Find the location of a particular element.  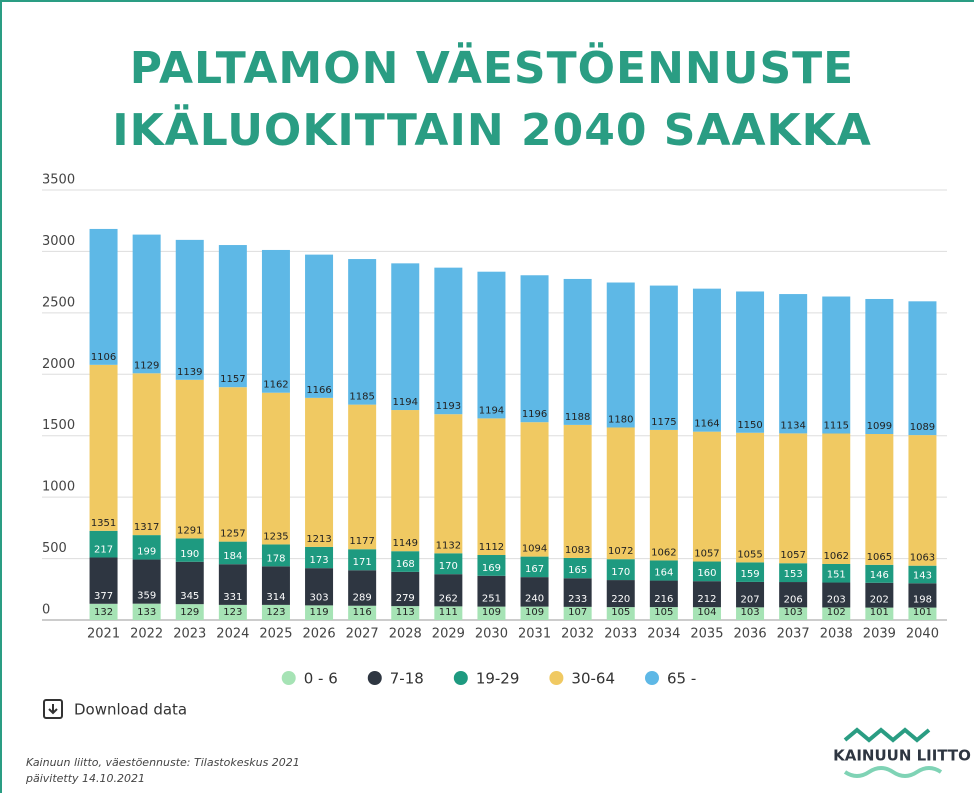

data-label: 1099 is located at coordinates (879, 426).